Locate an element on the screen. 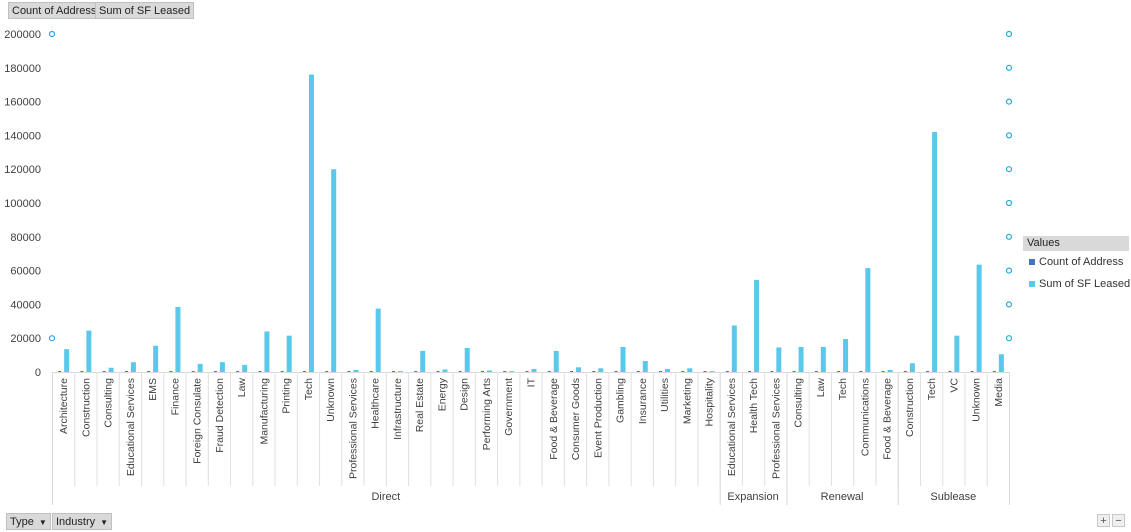  y-tick-label: 180000 is located at coordinates (22, 69).